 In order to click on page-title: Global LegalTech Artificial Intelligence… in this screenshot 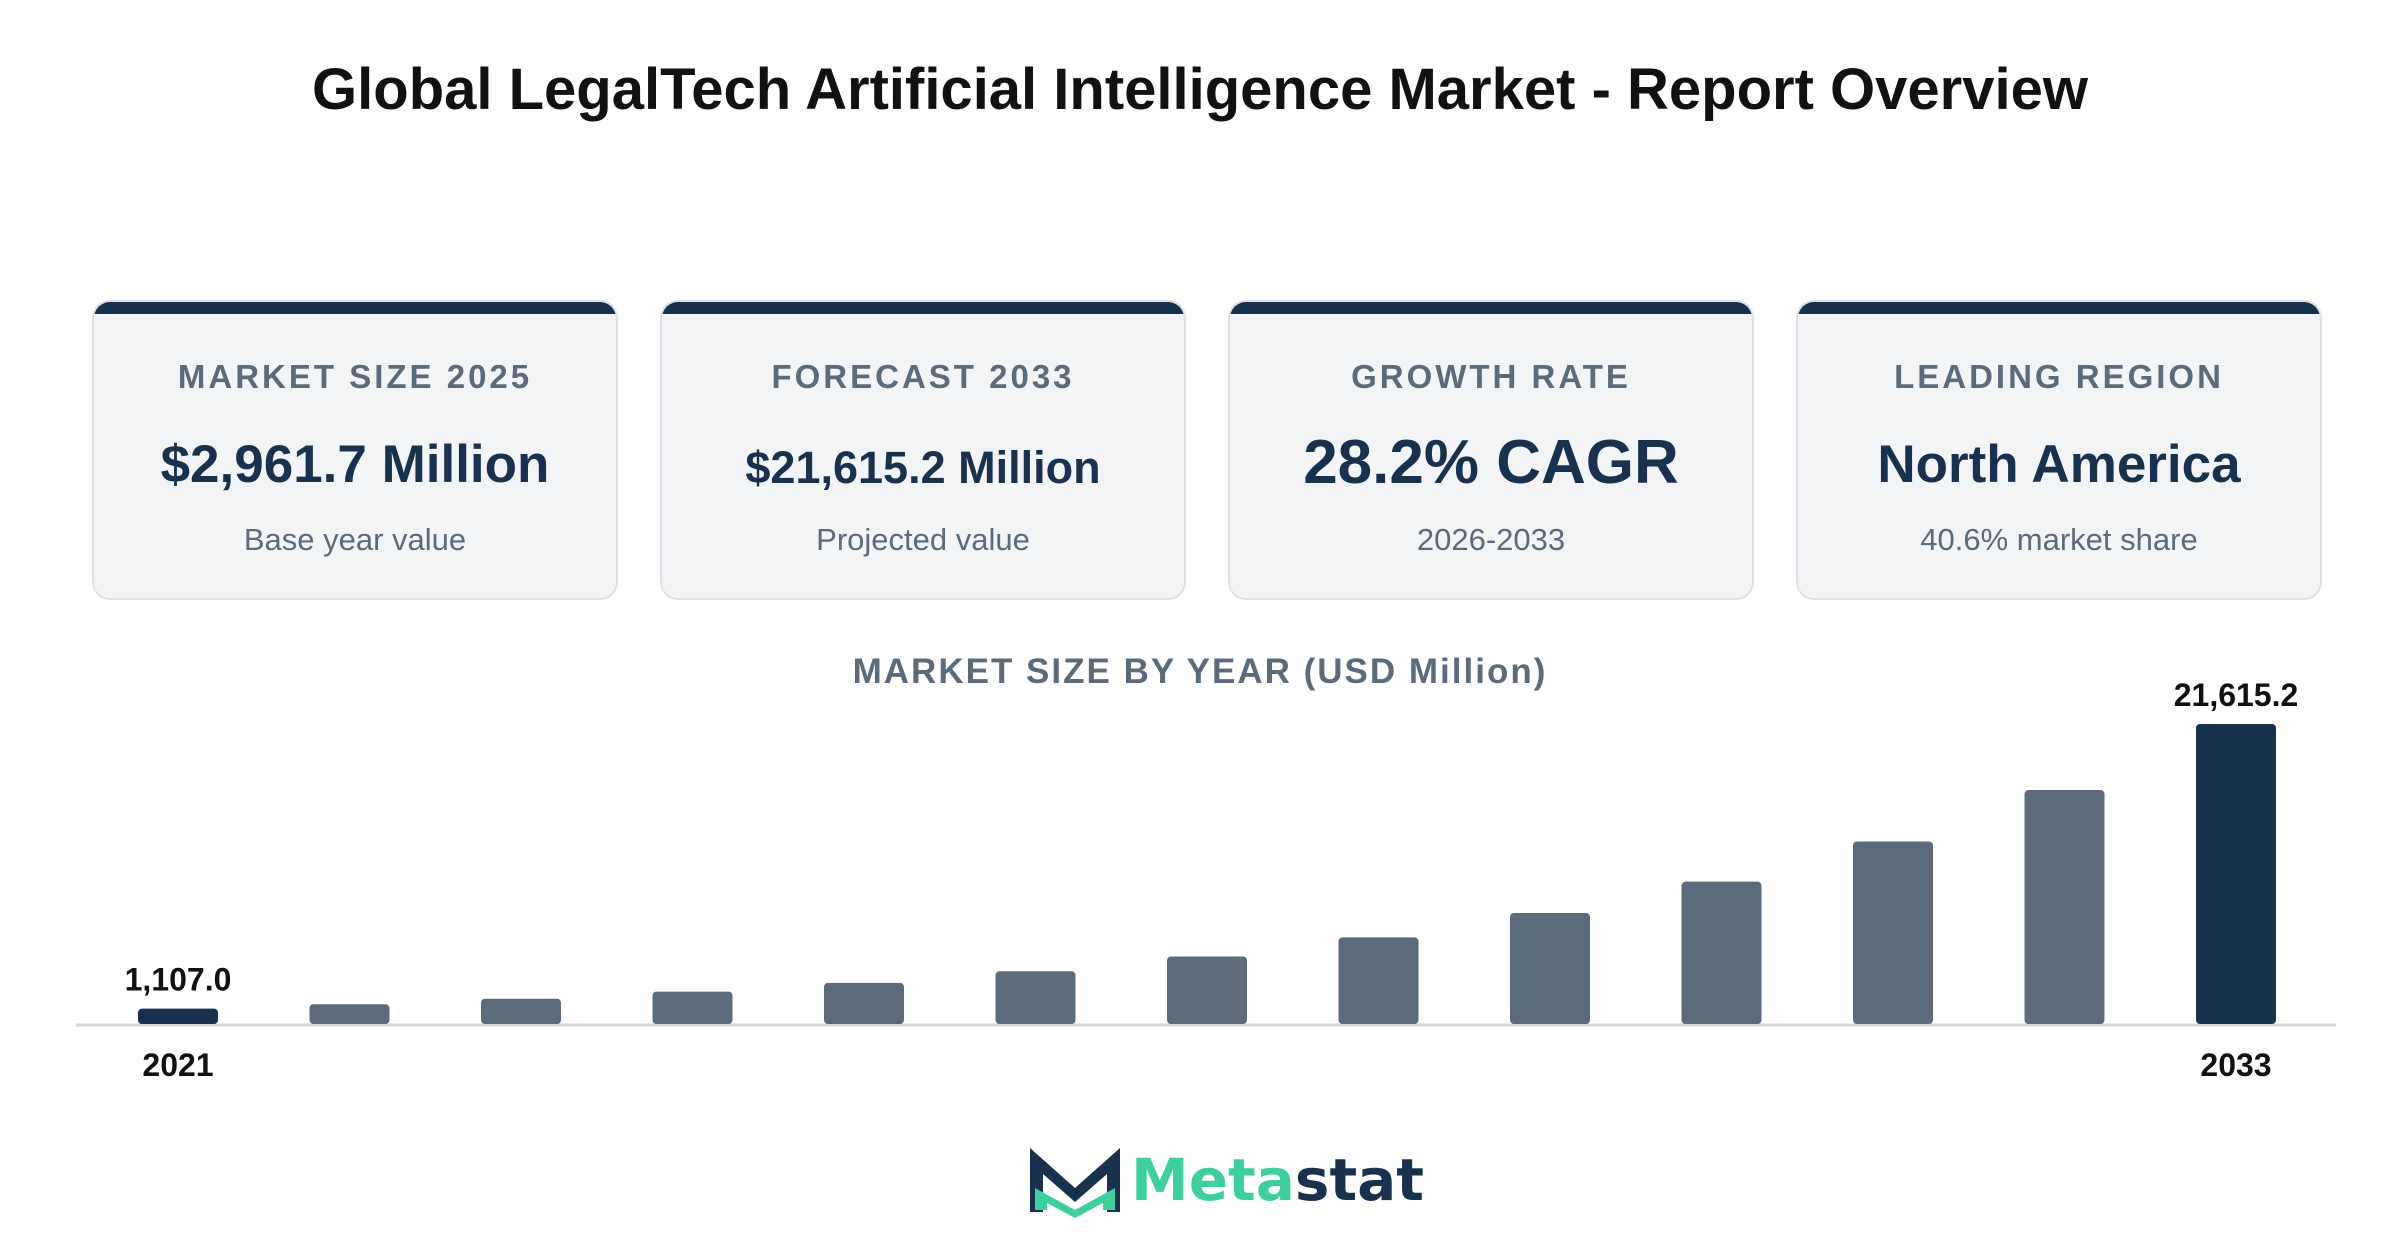, I will do `click(1200, 89)`.